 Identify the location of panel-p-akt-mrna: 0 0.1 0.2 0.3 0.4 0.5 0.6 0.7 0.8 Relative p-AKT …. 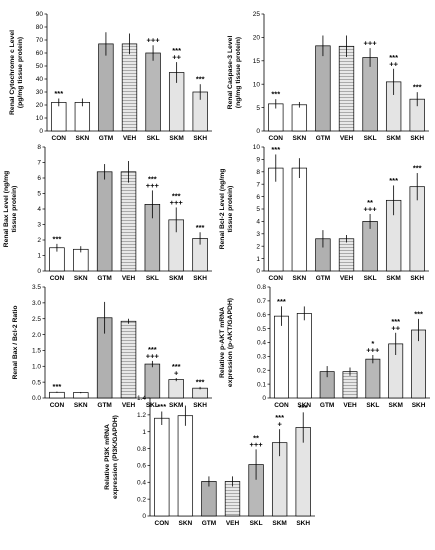
(324, 346).